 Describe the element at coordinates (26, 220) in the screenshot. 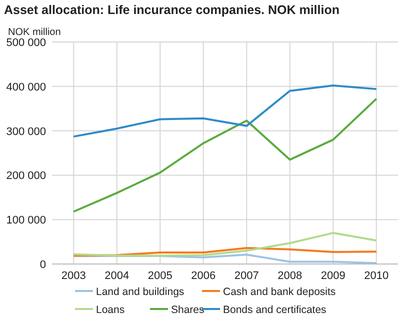

I see `y-tick-label: 100 000` at that location.